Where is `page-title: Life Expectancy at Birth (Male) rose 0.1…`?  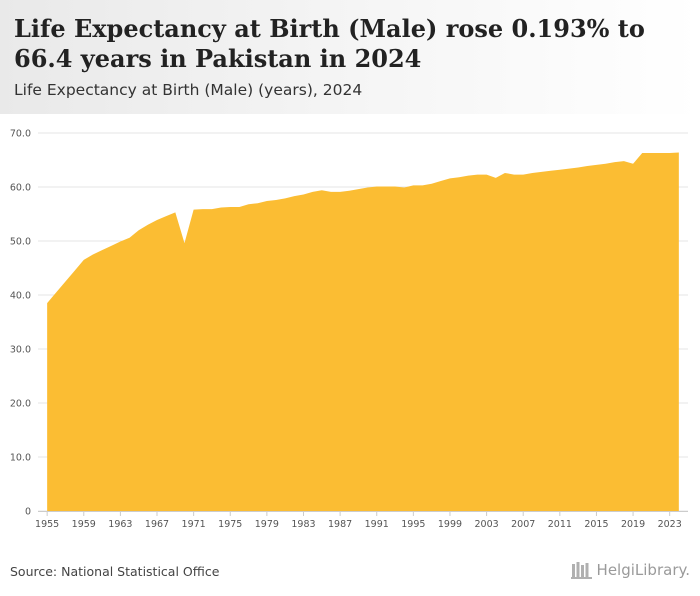
page-title: Life Expectancy at Birth (Male) rose 0.1… is located at coordinates (329, 43).